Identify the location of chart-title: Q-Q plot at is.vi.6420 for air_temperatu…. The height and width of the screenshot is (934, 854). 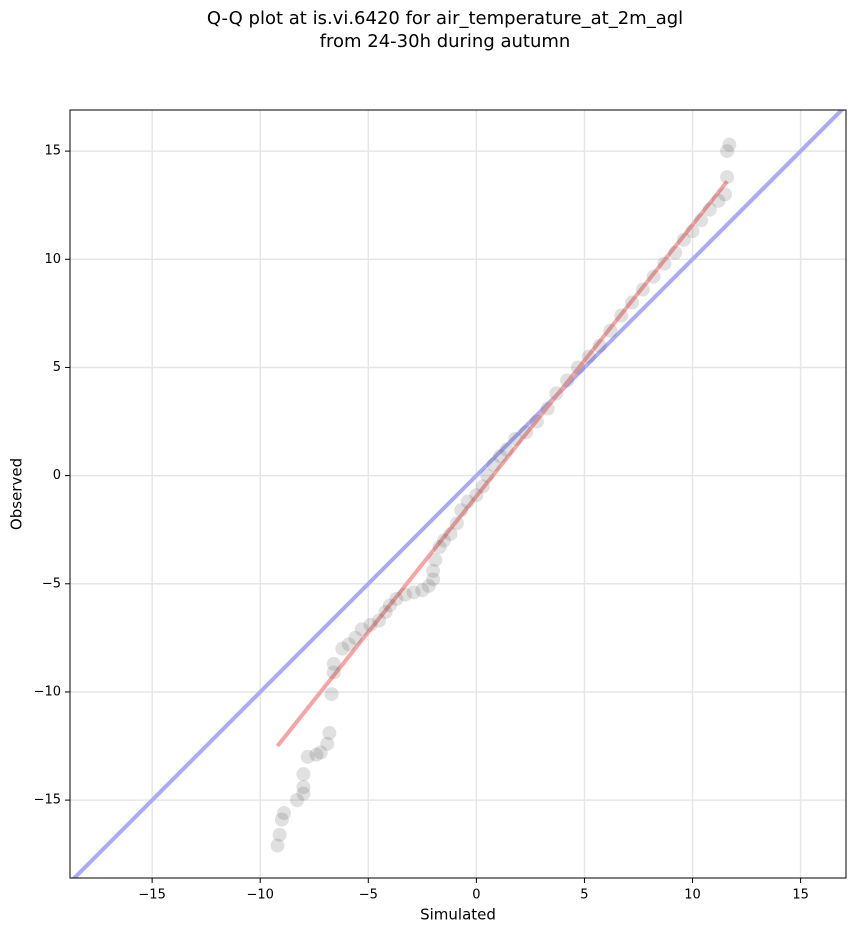
(445, 18).